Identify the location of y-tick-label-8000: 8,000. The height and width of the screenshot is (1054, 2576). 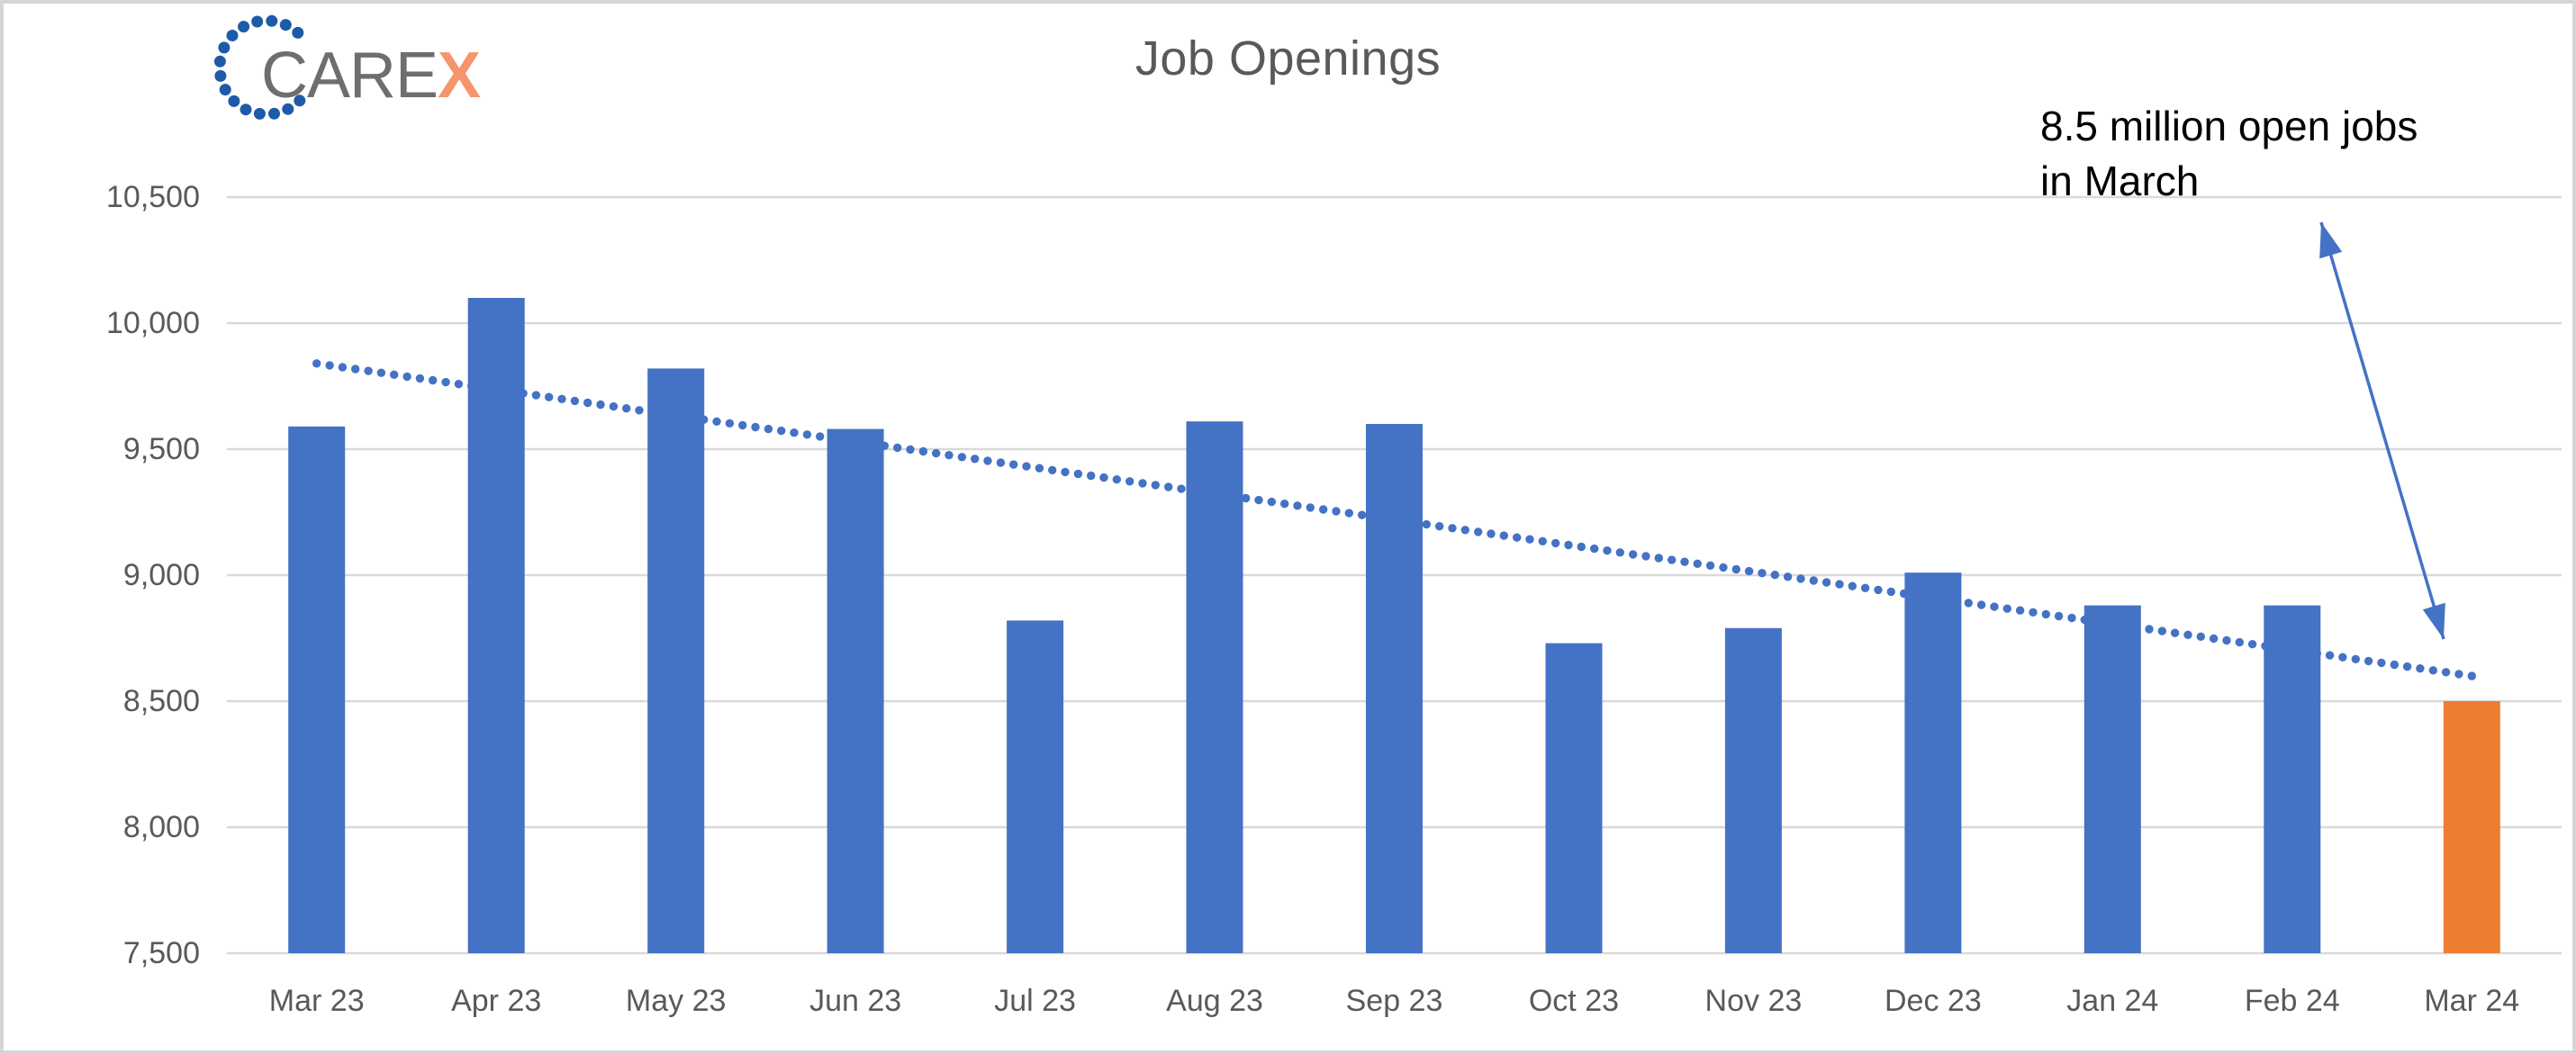
(161, 827).